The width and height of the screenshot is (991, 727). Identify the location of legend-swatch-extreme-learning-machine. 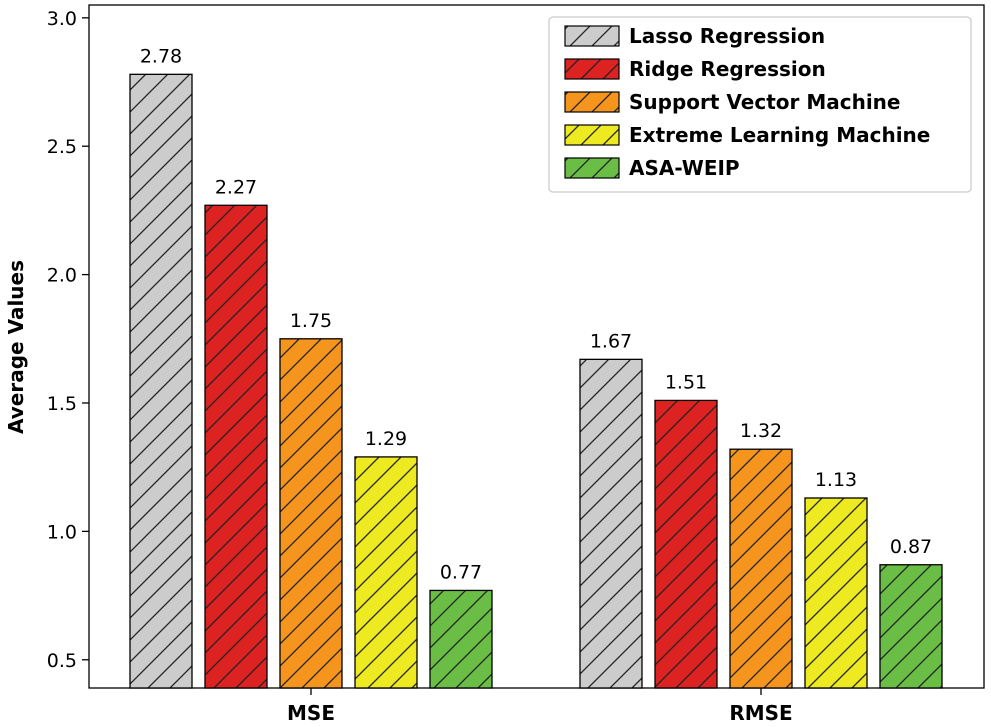
(592, 135).